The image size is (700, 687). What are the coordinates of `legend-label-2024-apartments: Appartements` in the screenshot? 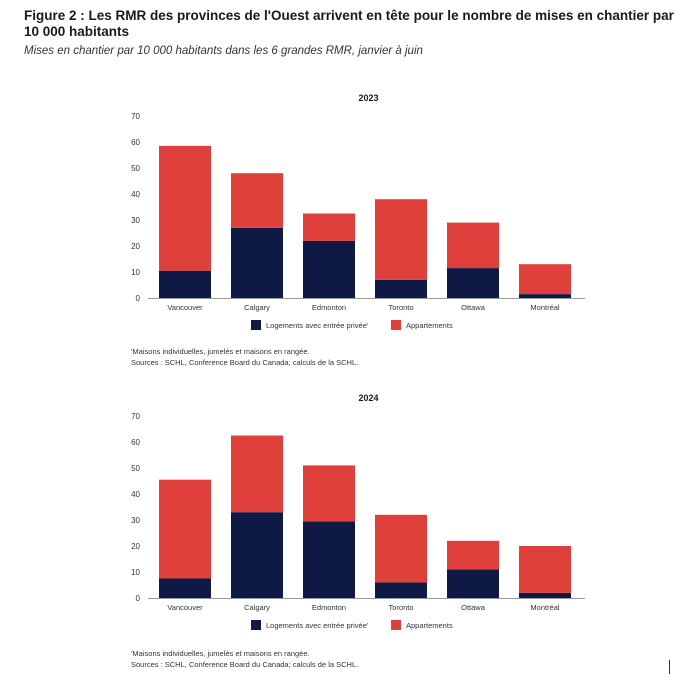 It's located at (429, 625).